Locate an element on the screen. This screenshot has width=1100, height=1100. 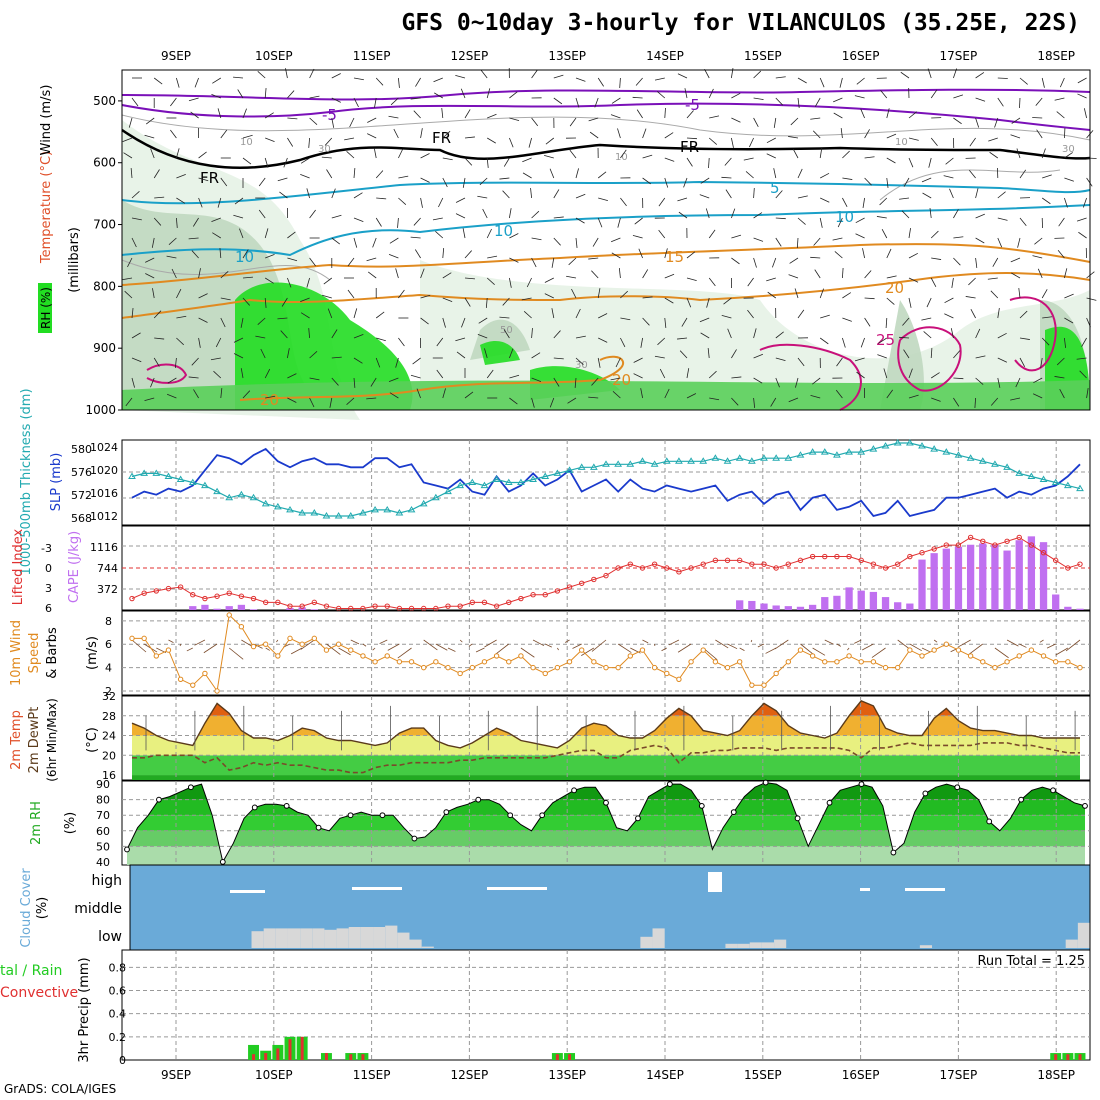
rh-contour-label: 10 is located at coordinates (901, 142).